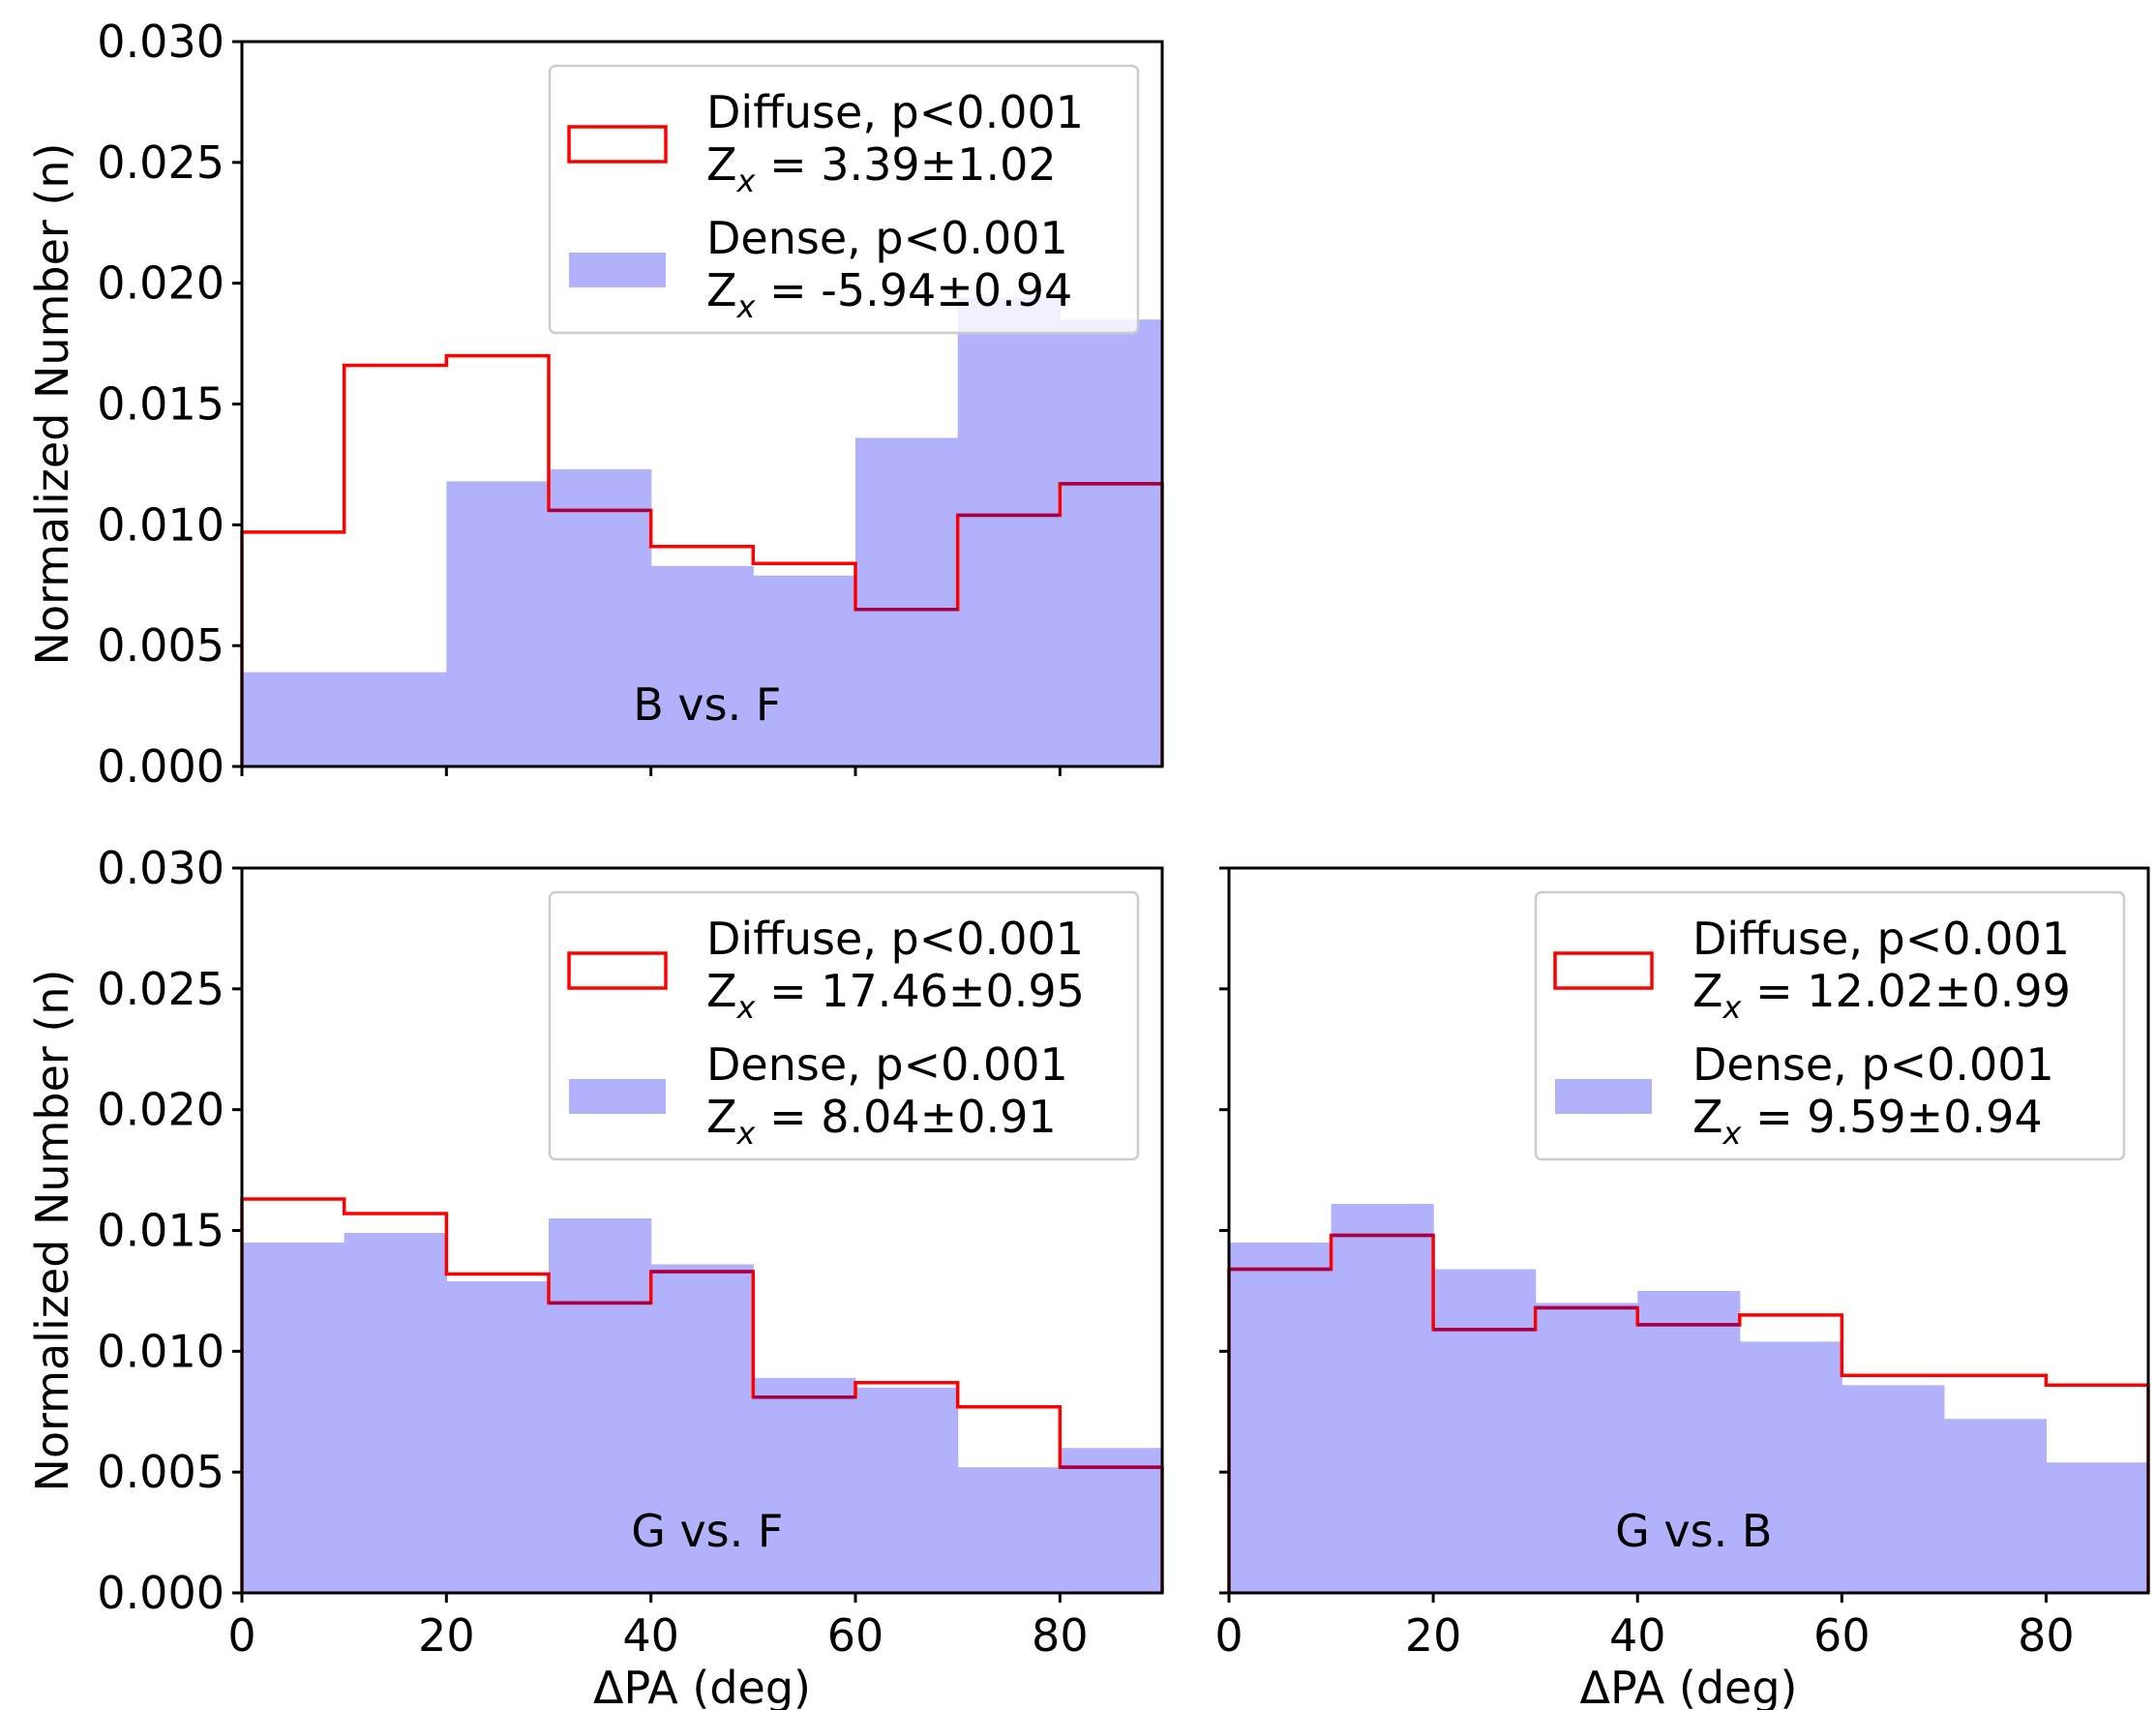  Describe the element at coordinates (881, 168) in the screenshot. I see `legend-entry-stat: Zx = 3.39±1.02` at that location.